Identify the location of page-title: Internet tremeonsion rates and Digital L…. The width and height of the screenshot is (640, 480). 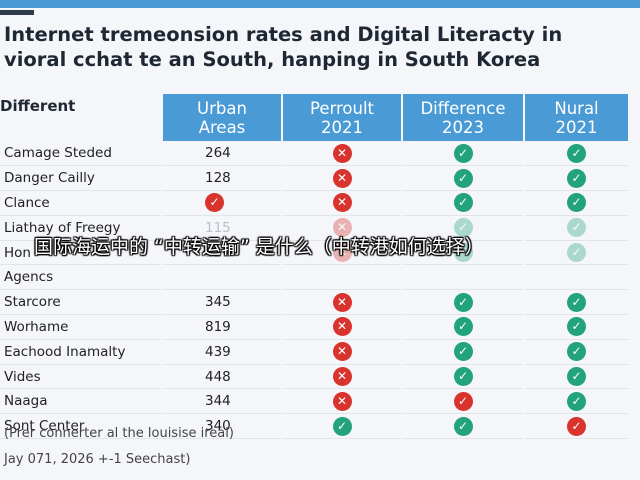
(320, 47).